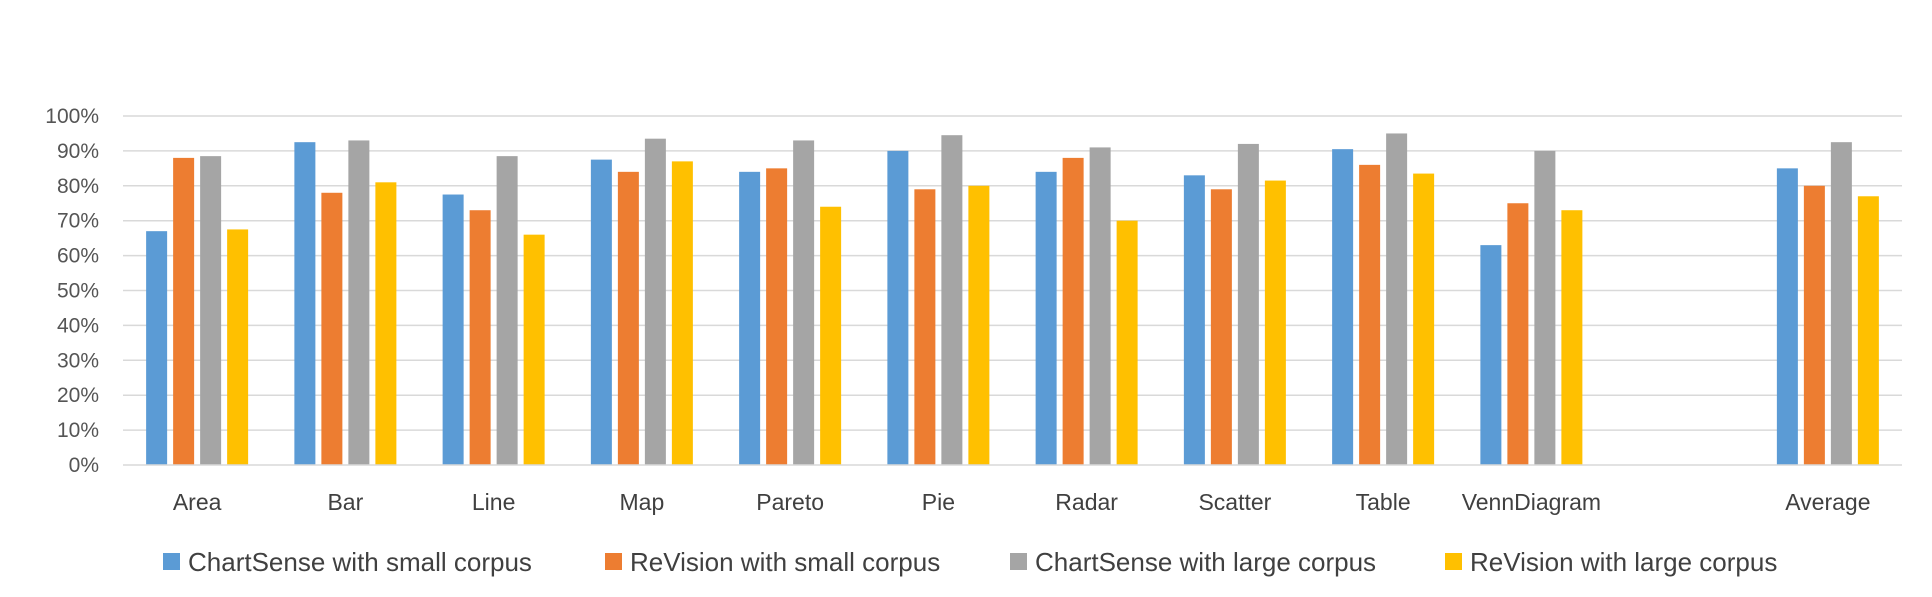  What do you see at coordinates (493, 502) in the screenshot?
I see `x-category-label: Line` at bounding box center [493, 502].